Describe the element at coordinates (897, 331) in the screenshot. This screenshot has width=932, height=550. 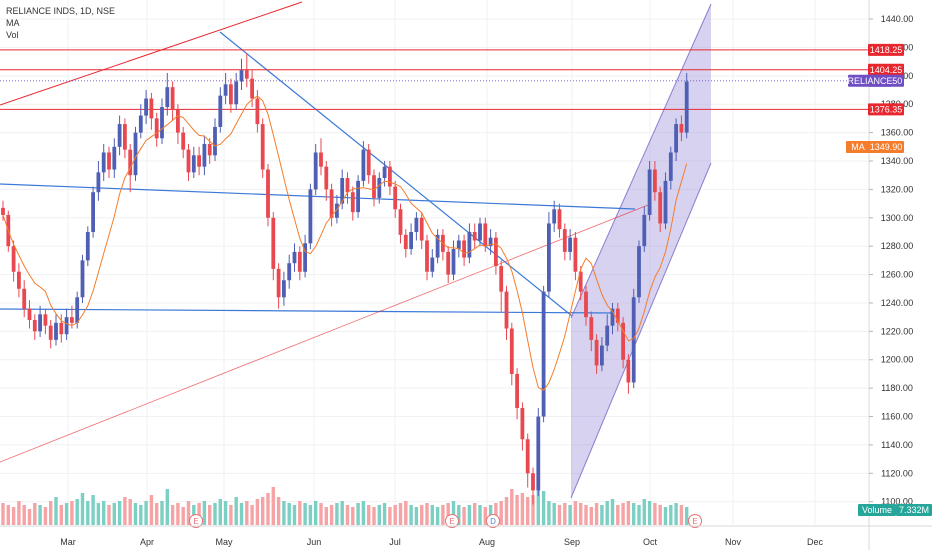
I see `y-tick-label: 1220.00` at that location.